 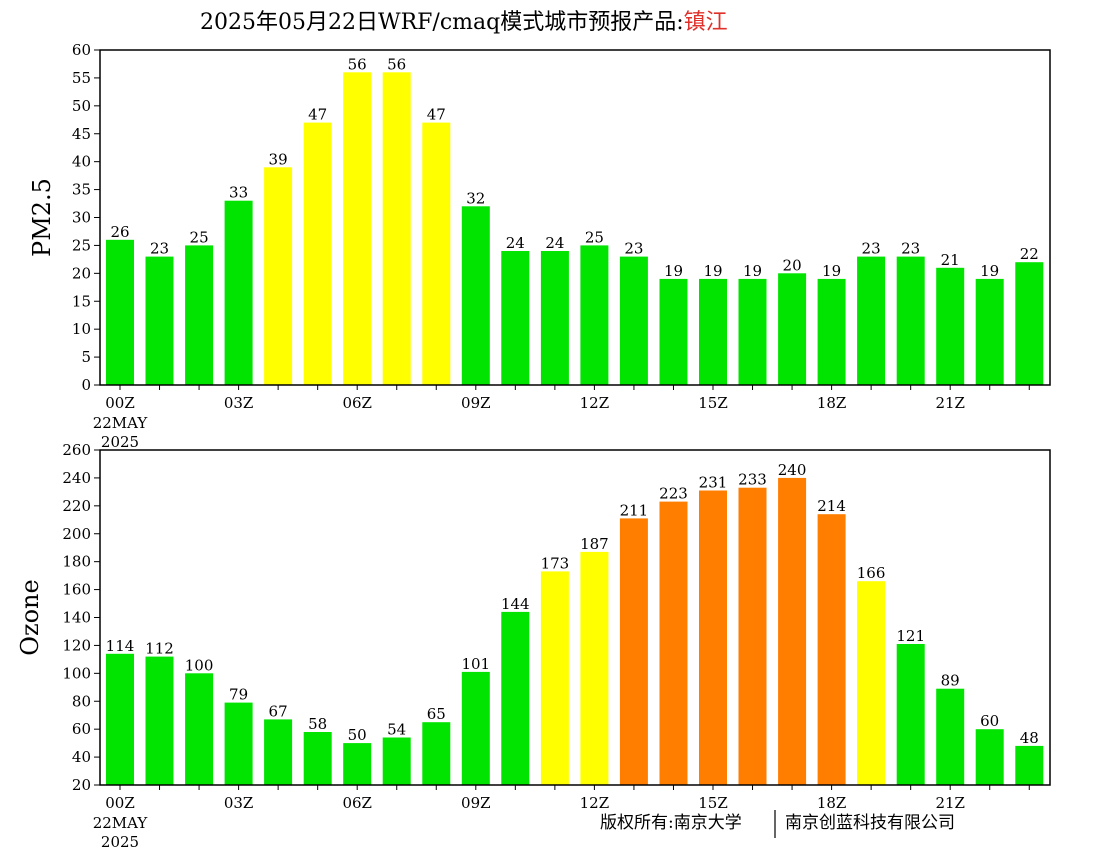 What do you see at coordinates (86, 357) in the screenshot?
I see `pm25-ytick-label: 5` at bounding box center [86, 357].